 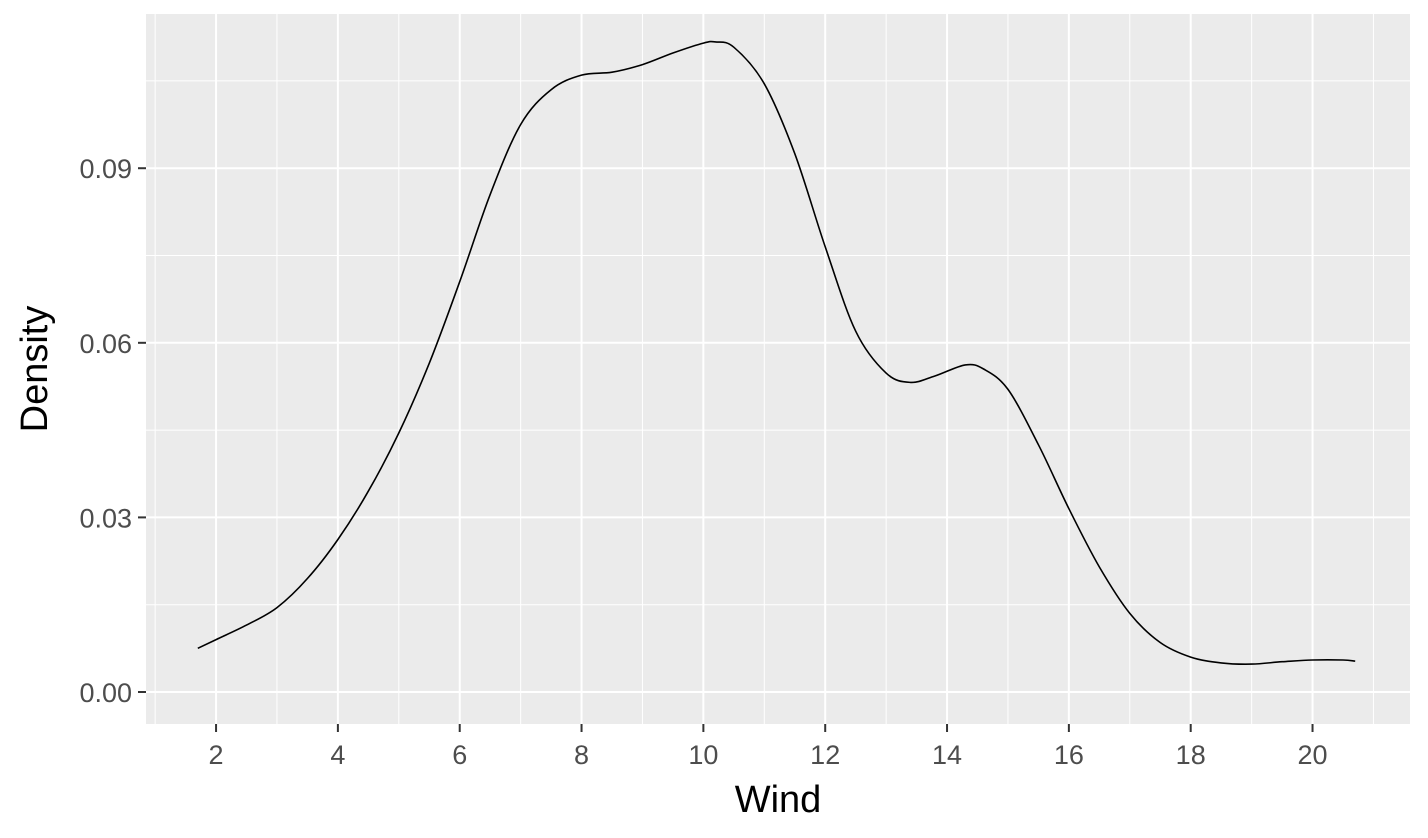 What do you see at coordinates (1313, 755) in the screenshot?
I see `x-tick-label: 20` at bounding box center [1313, 755].